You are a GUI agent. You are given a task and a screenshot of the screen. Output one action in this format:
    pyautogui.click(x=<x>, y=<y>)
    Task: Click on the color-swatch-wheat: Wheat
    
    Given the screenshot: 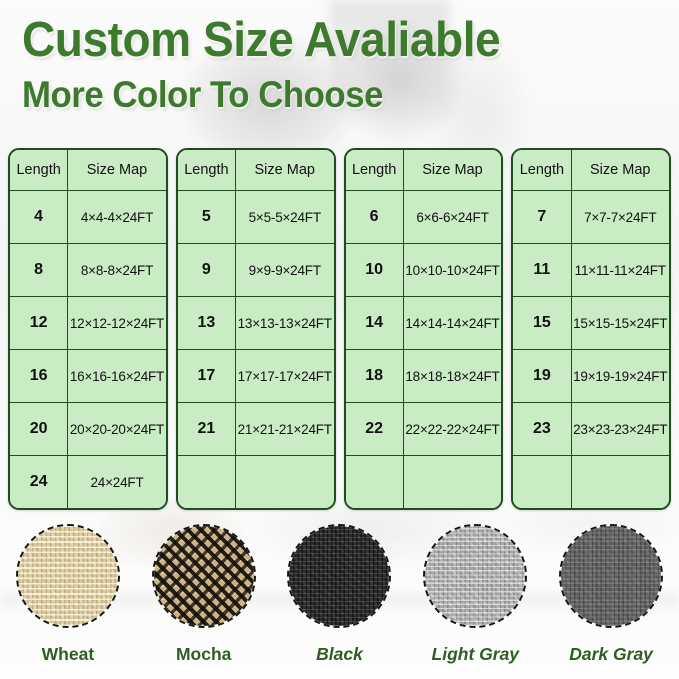 What is the action you would take?
    pyautogui.click(x=68, y=594)
    